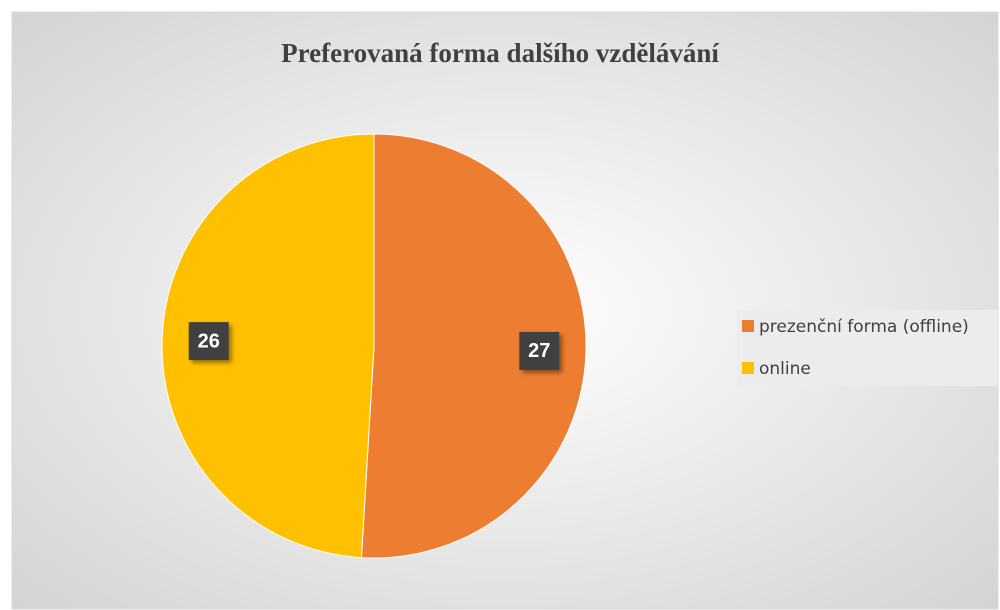  Describe the element at coordinates (500, 53) in the screenshot. I see `chart-title: Preferovaná forma dalšího vzdělávání` at that location.